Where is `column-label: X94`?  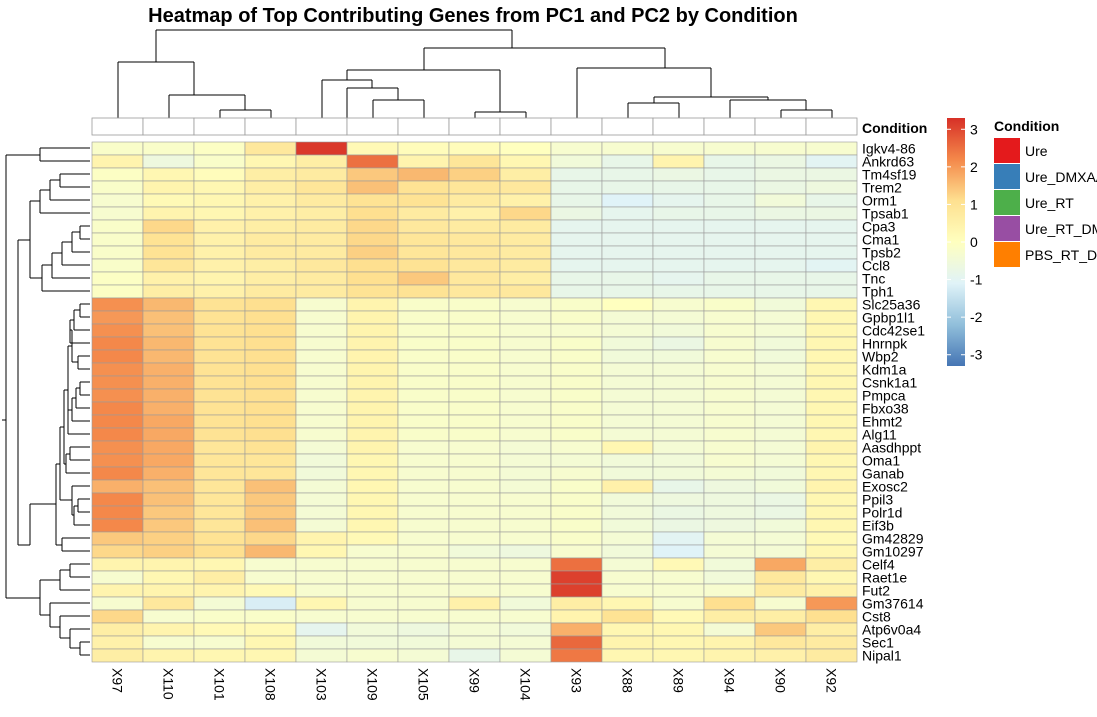
column-label: X94 is located at coordinates (730, 680).